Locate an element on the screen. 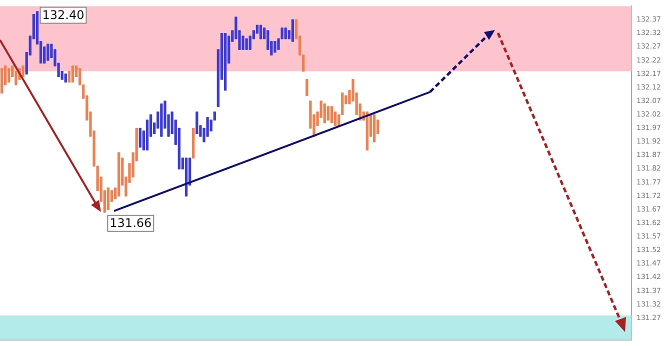 The height and width of the screenshot is (346, 665). annotation: 131.66 is located at coordinates (131, 223).